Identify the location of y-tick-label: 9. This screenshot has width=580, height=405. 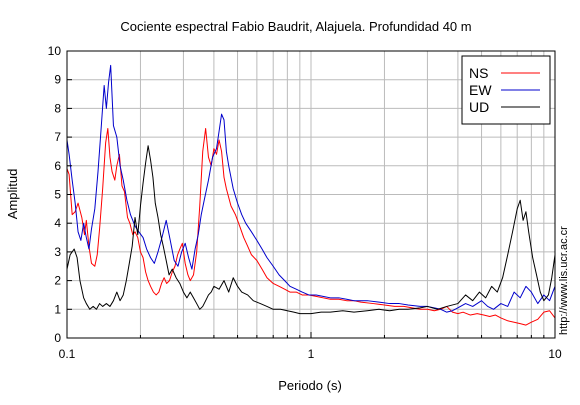
(57, 80).